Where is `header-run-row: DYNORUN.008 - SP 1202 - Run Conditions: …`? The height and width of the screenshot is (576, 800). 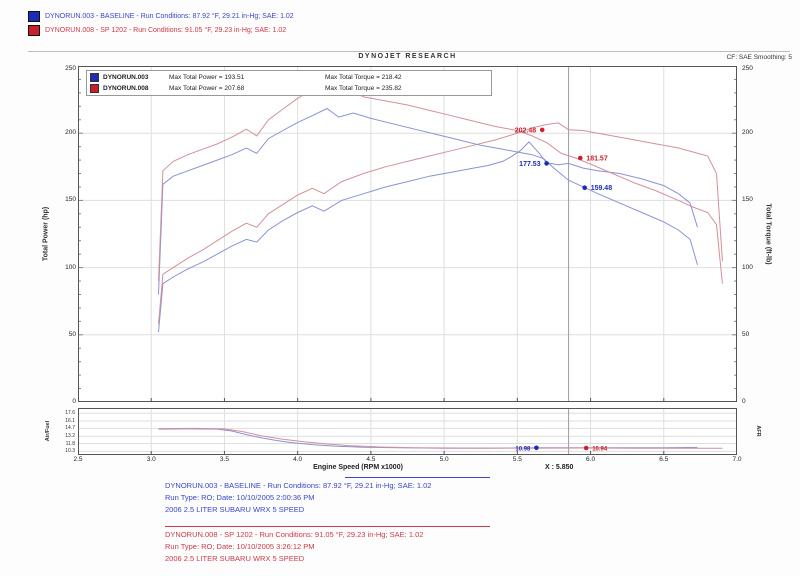 header-run-row: DYNORUN.008 - SP 1202 - Run Conditions: … is located at coordinates (157, 30).